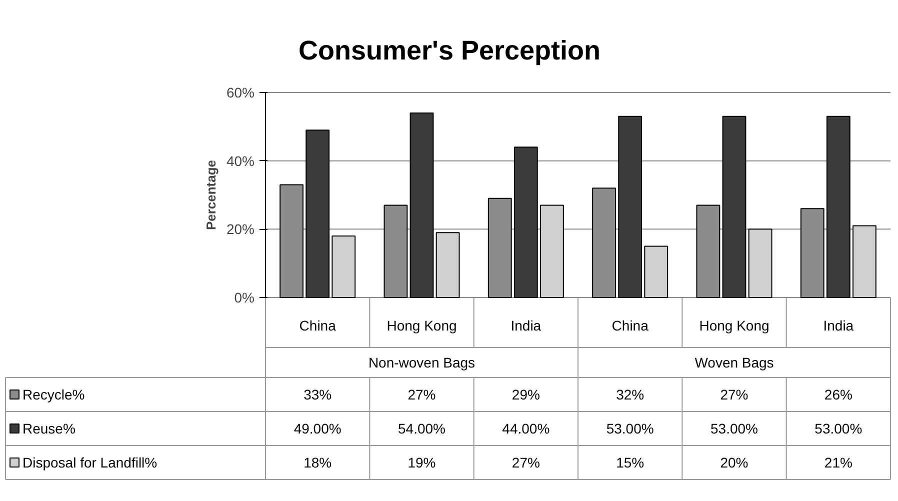 This screenshot has height=501, width=898. I want to click on legend-label: Reuse%, so click(49, 428).